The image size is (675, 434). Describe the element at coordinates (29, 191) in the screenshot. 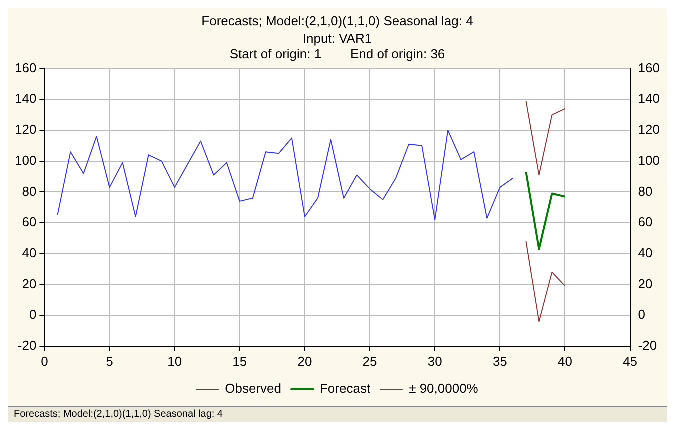

I see `y-tick-label: 80` at that location.